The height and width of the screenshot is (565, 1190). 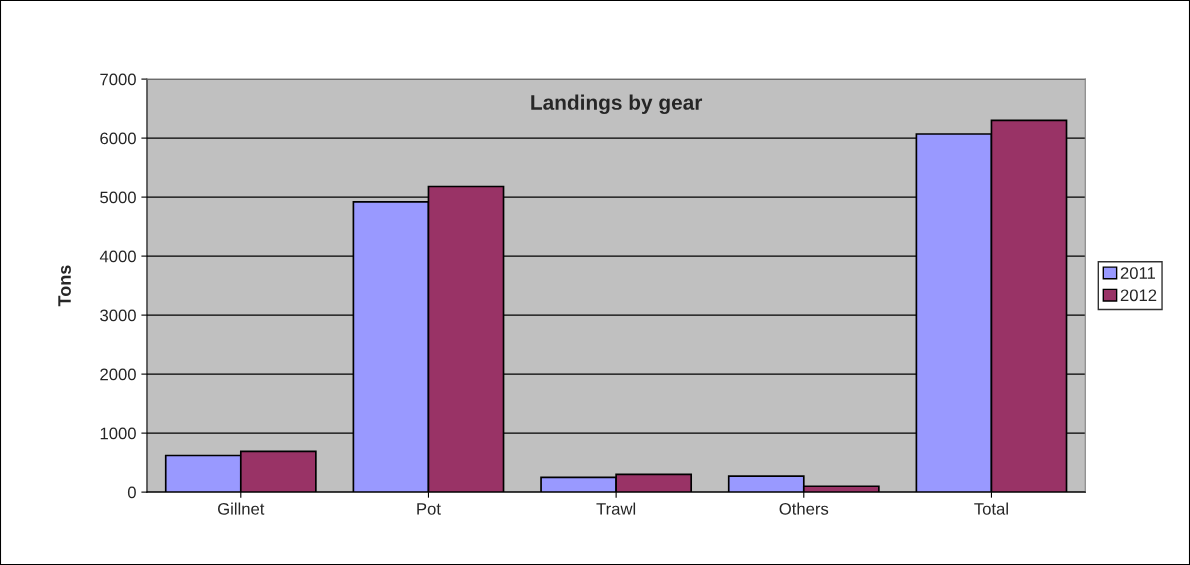 I want to click on legend-label: 2011, so click(x=1138, y=273).